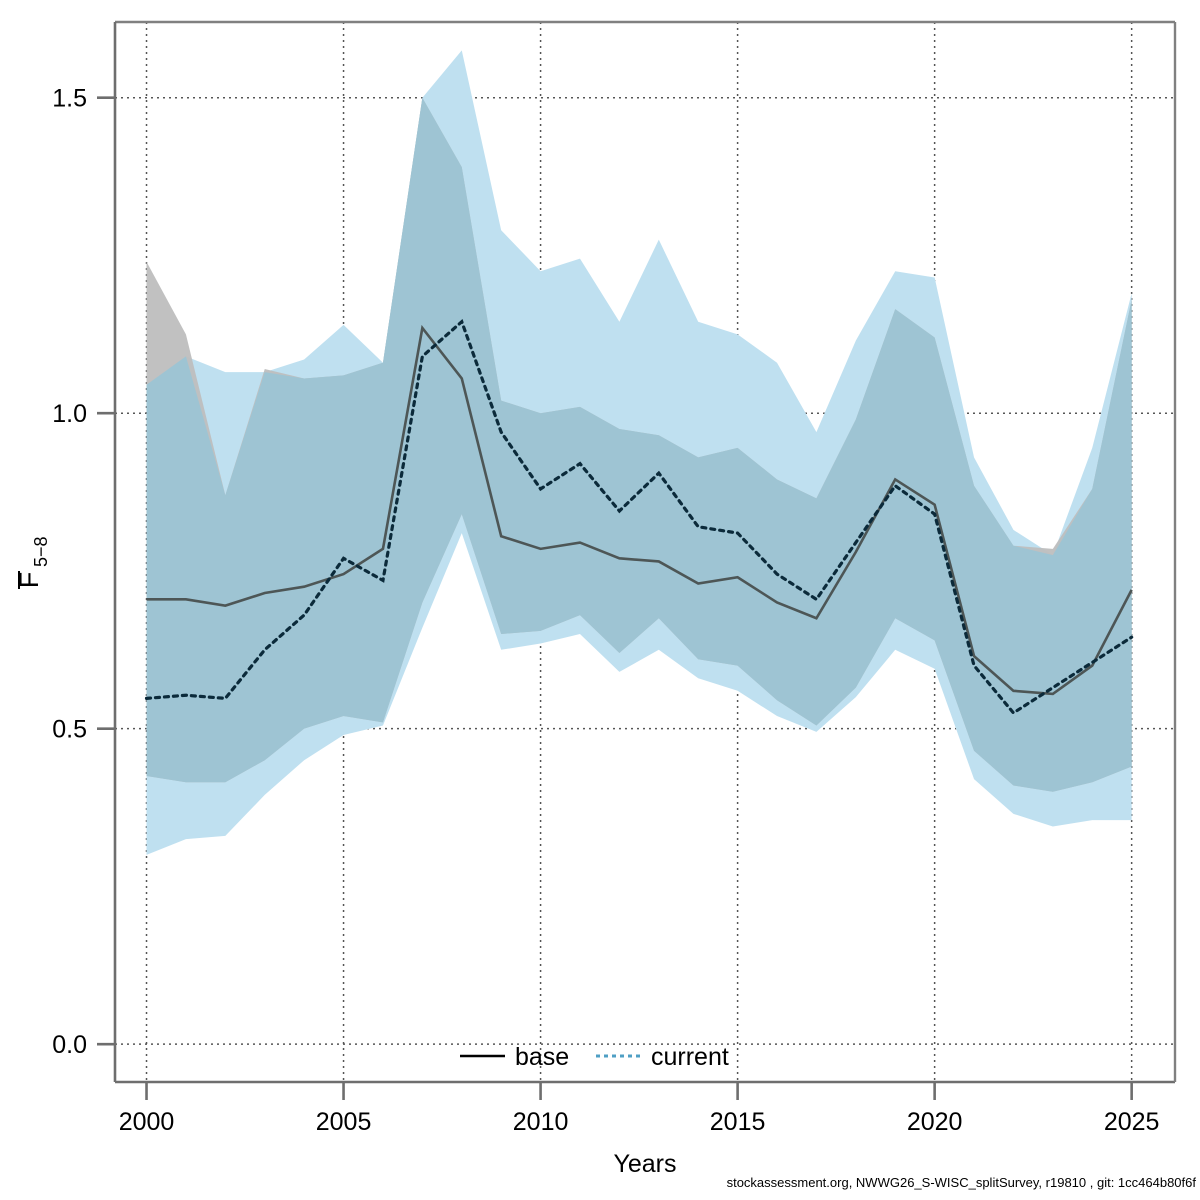 This screenshot has width=1200, height=1200. Describe the element at coordinates (29, 580) in the screenshot. I see `y-axis-title-main: F` at that location.